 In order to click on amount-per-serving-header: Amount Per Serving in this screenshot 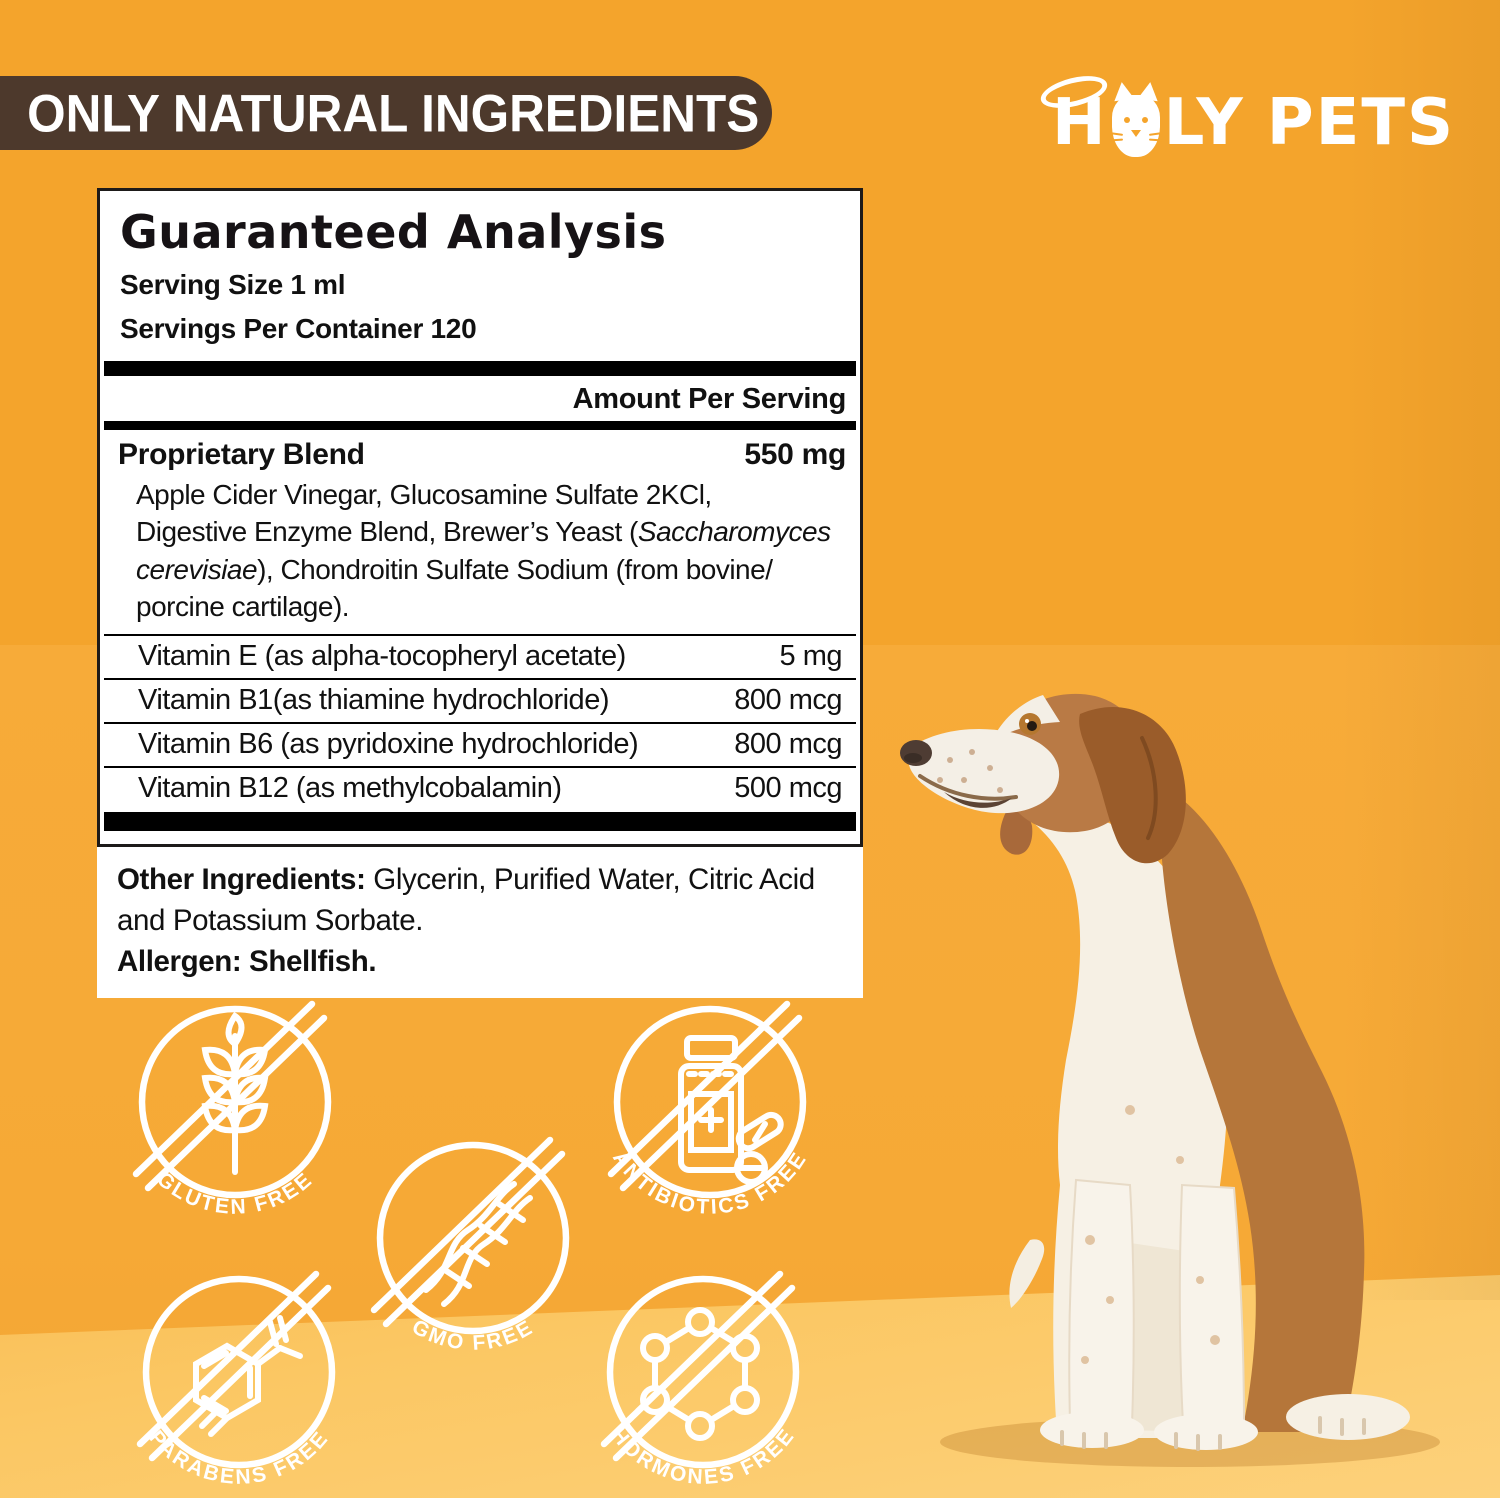, I will do `click(709, 398)`.